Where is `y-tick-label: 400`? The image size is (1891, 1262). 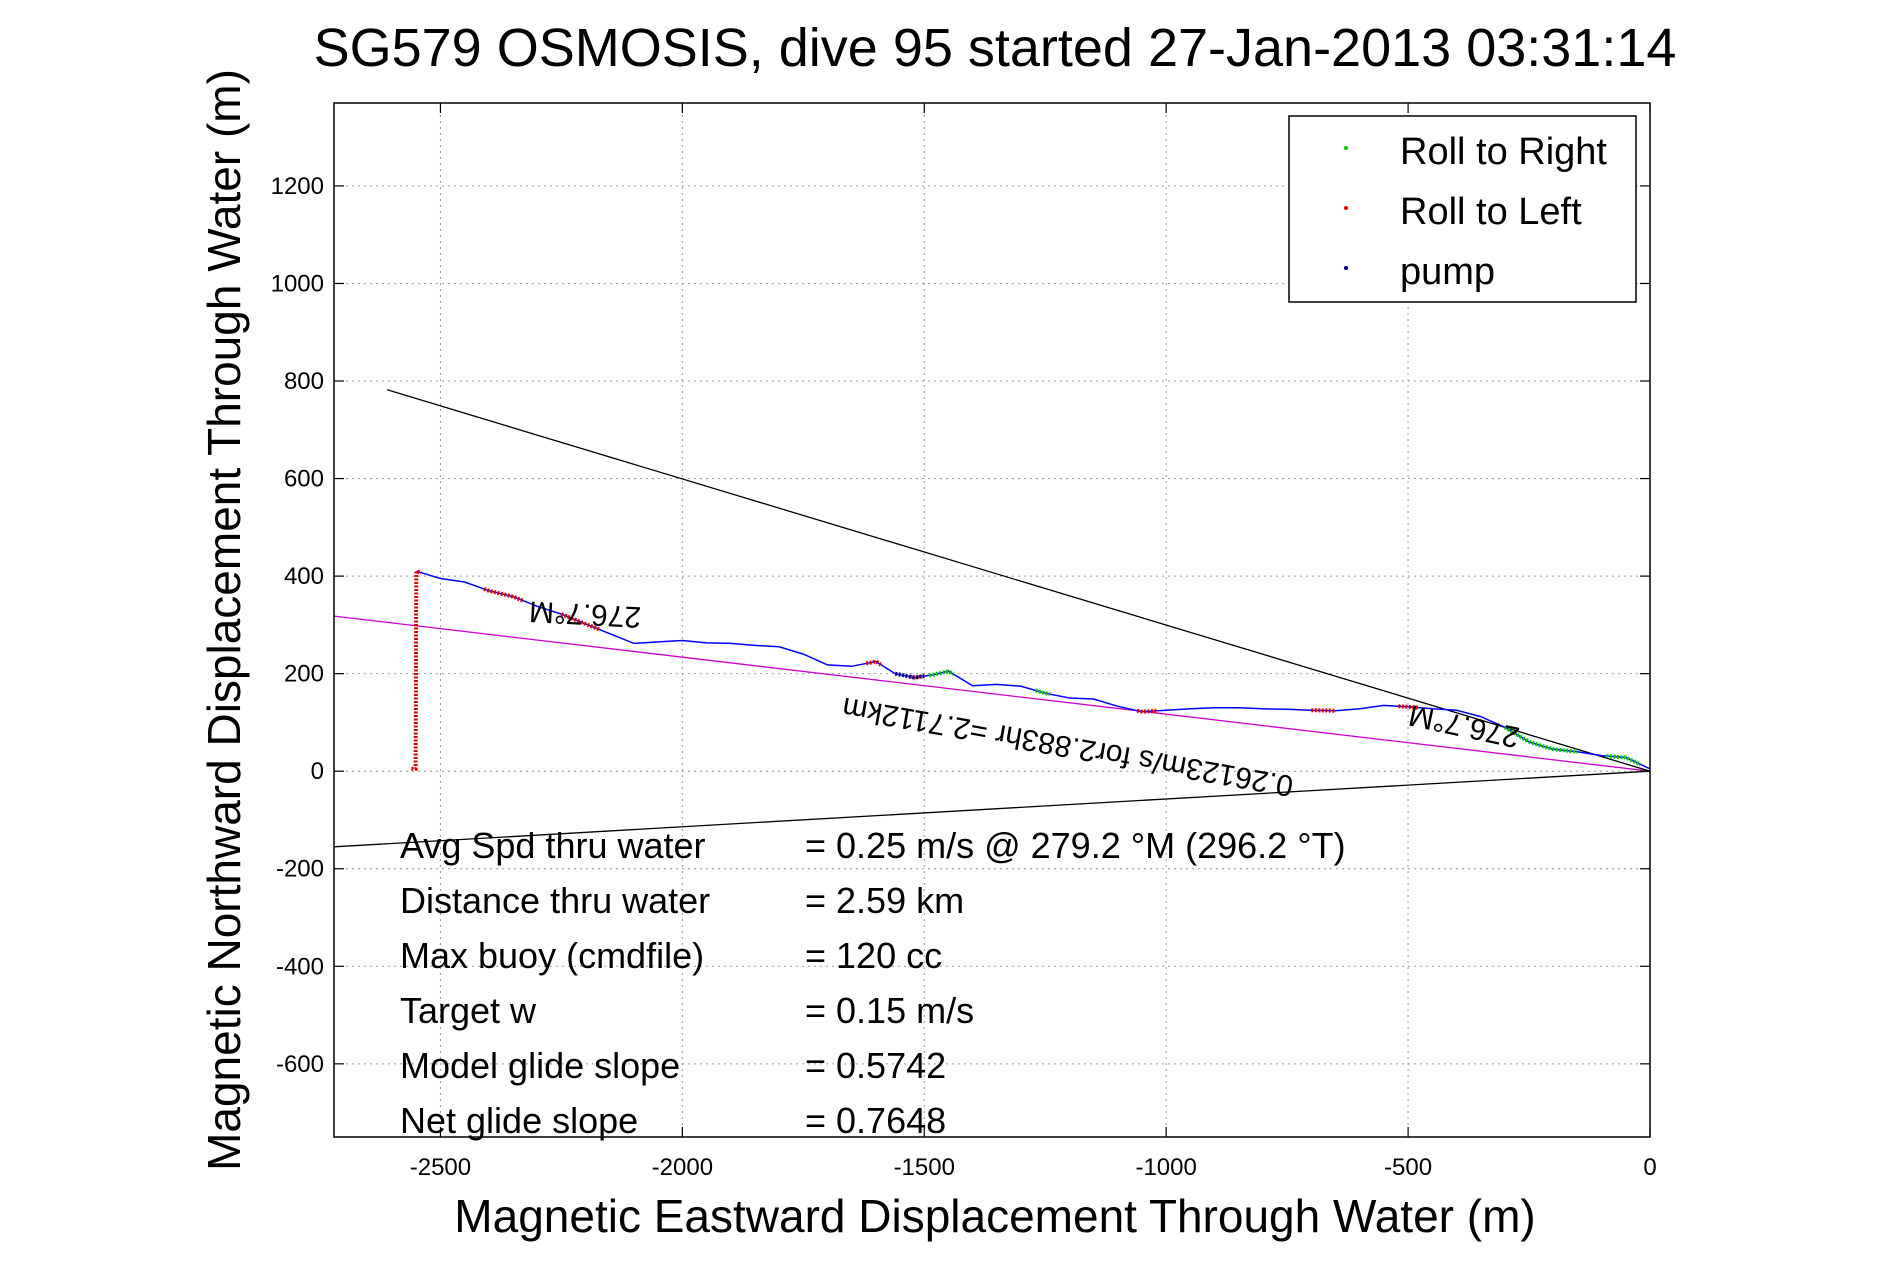
y-tick-label: 400 is located at coordinates (304, 576).